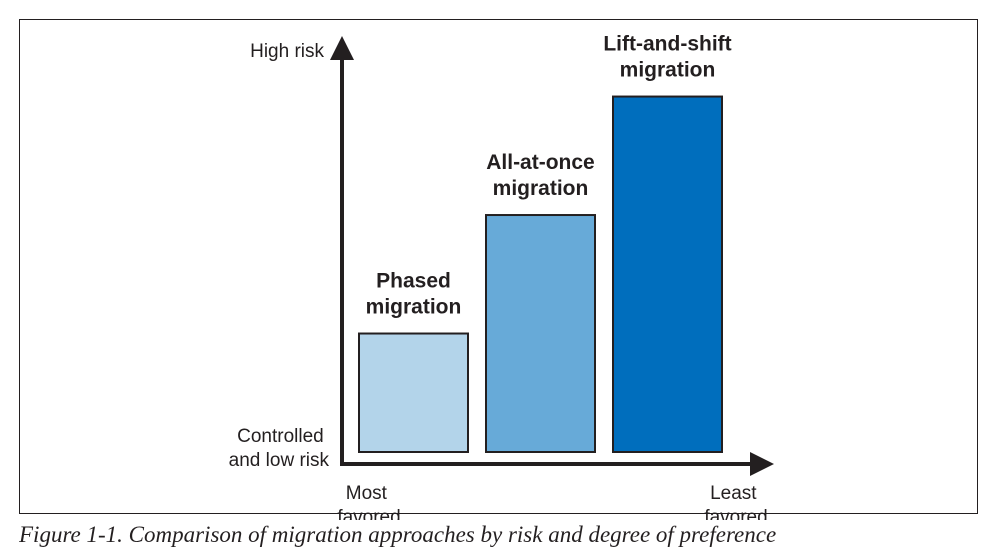 The width and height of the screenshot is (999, 558). I want to click on bar-label-3-line-1: Lift-and-shift, so click(667, 44).